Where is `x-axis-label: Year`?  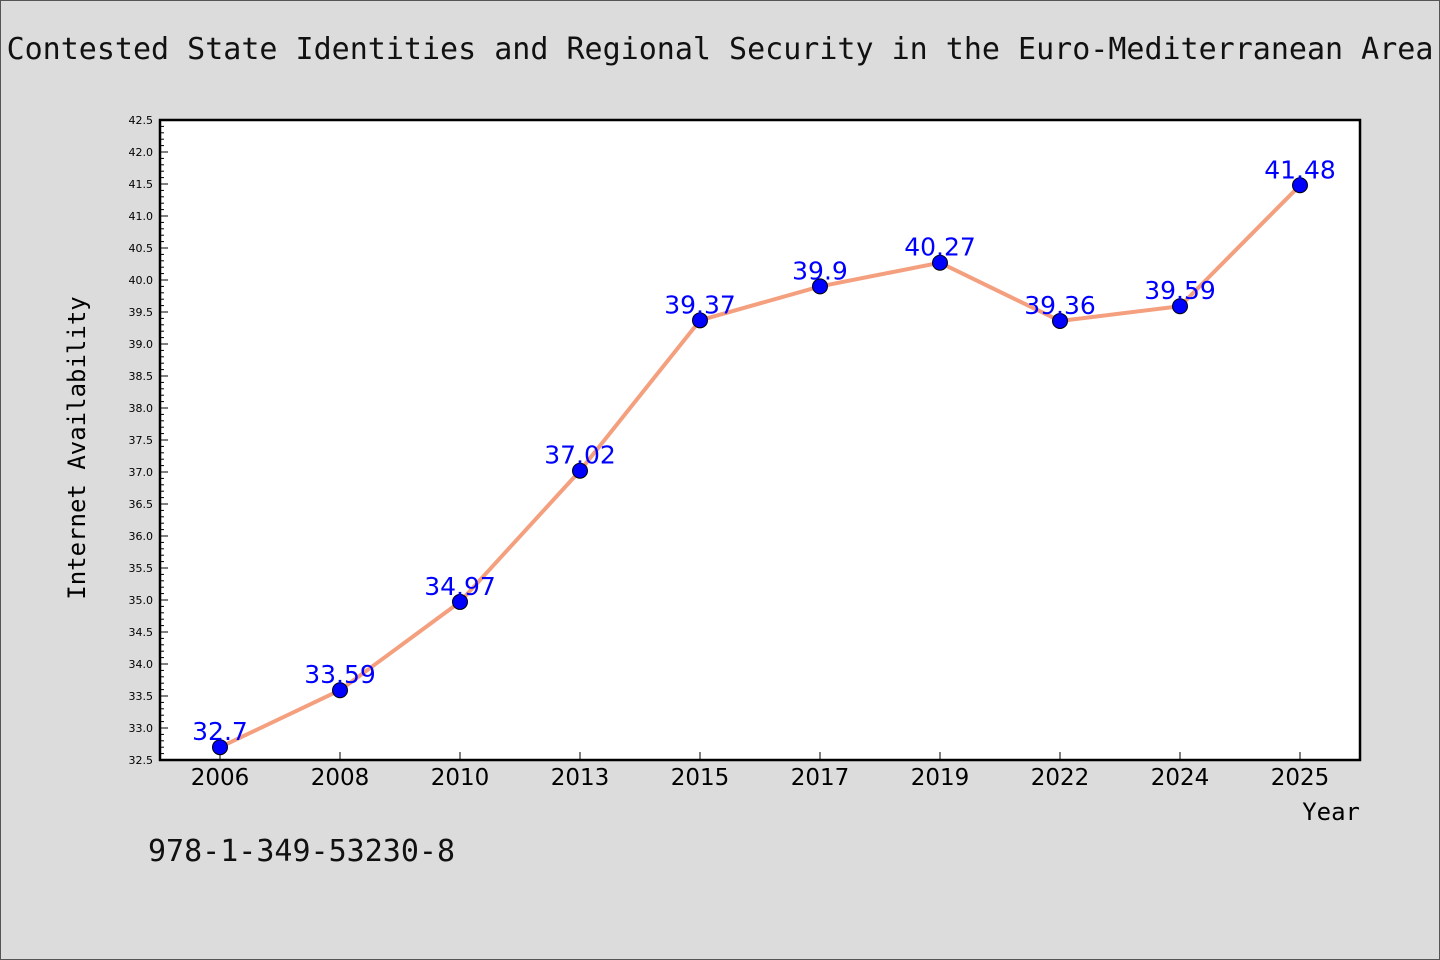
x-axis-label: Year is located at coordinates (1331, 812).